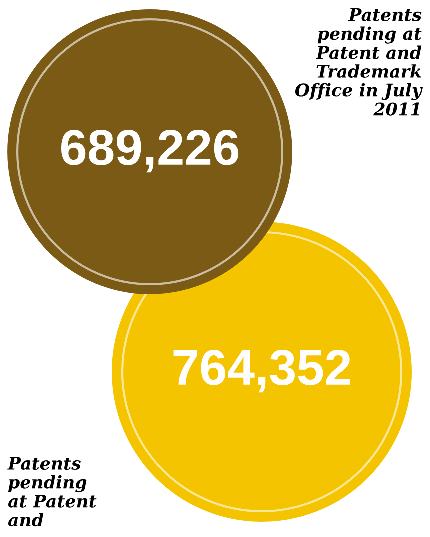 This screenshot has width=430, height=537. What do you see at coordinates (150, 151) in the screenshot?
I see `data-label: 689,226` at bounding box center [150, 151].